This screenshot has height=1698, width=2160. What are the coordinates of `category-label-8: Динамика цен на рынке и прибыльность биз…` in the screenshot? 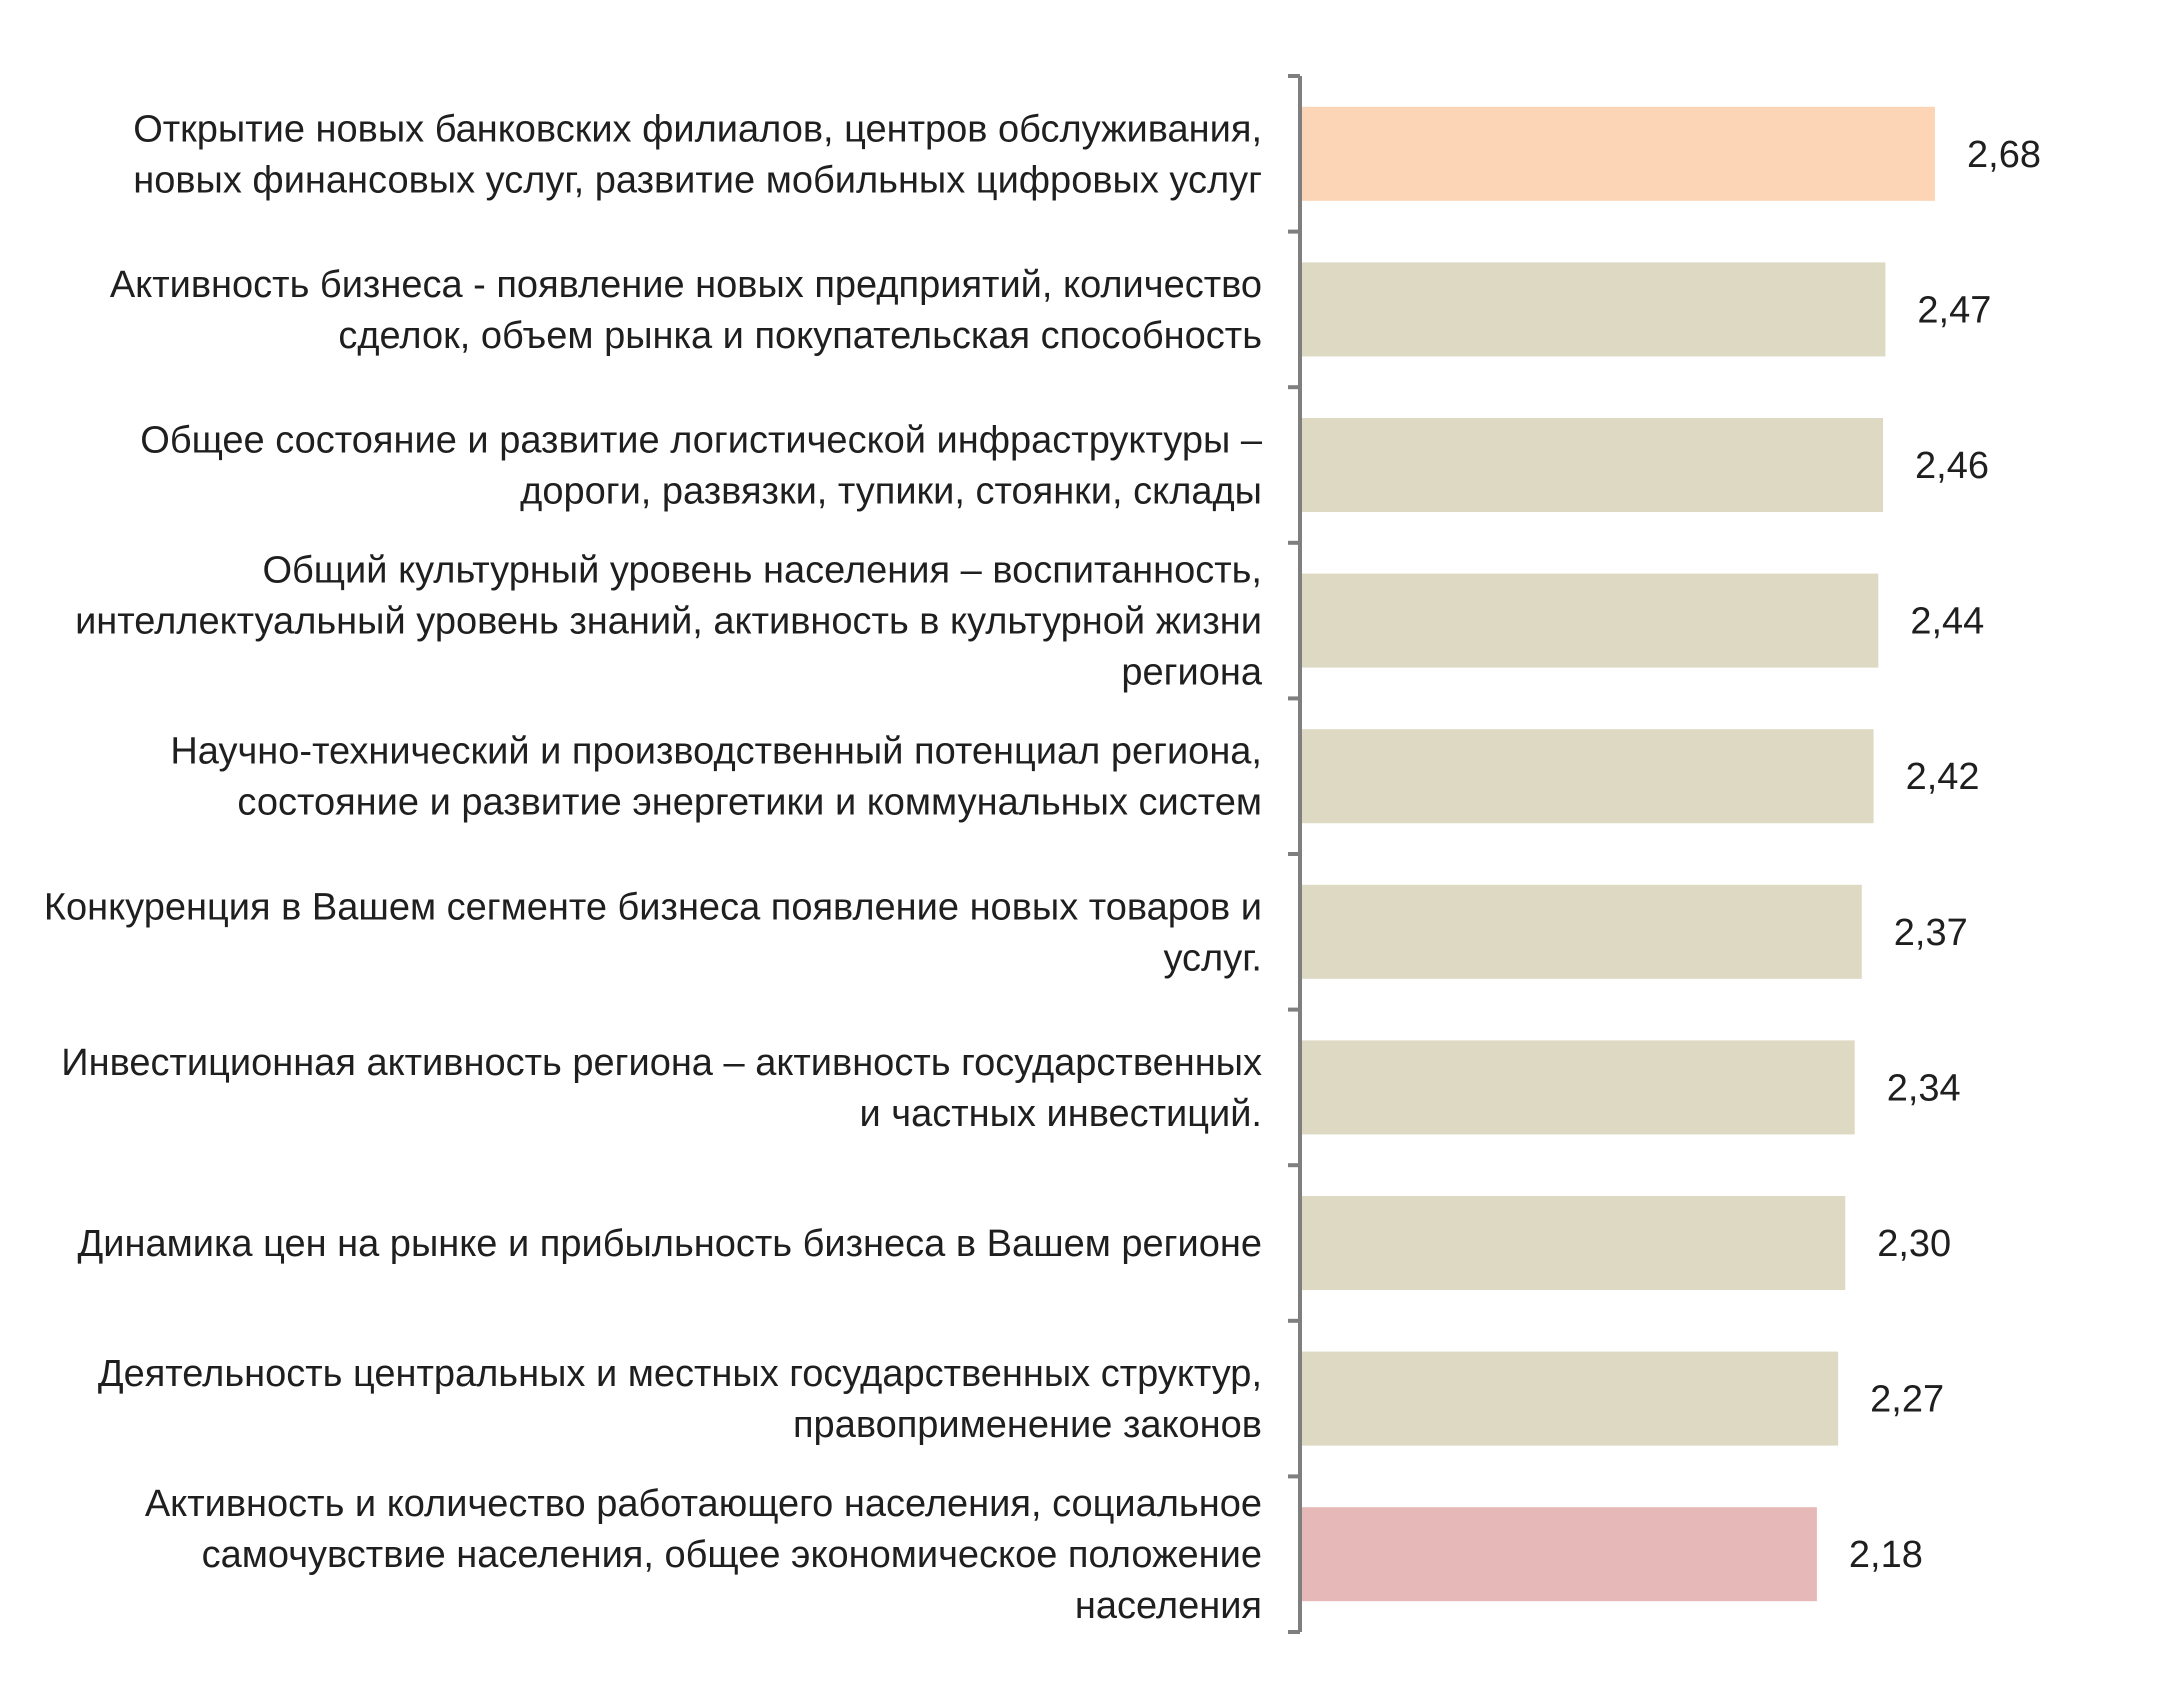 It's located at (670, 1244).